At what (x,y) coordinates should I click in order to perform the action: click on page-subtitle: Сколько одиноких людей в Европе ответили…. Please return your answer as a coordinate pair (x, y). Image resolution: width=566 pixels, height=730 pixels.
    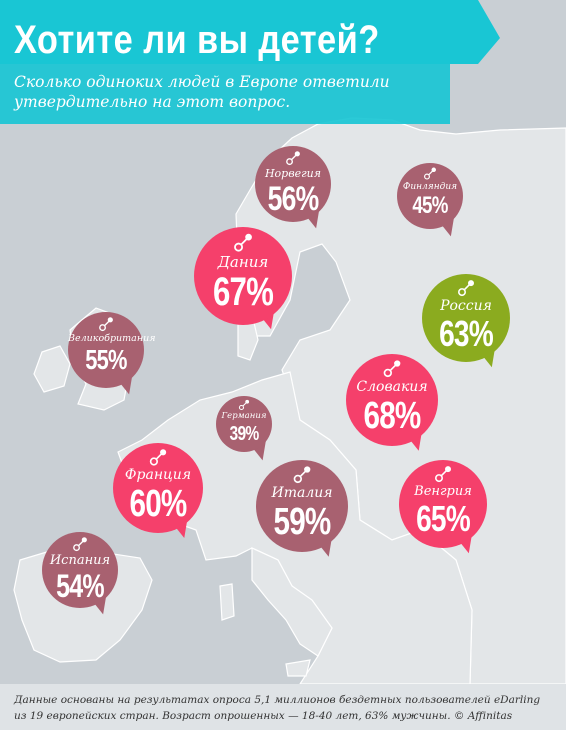
    Looking at the image, I should click on (202, 92).